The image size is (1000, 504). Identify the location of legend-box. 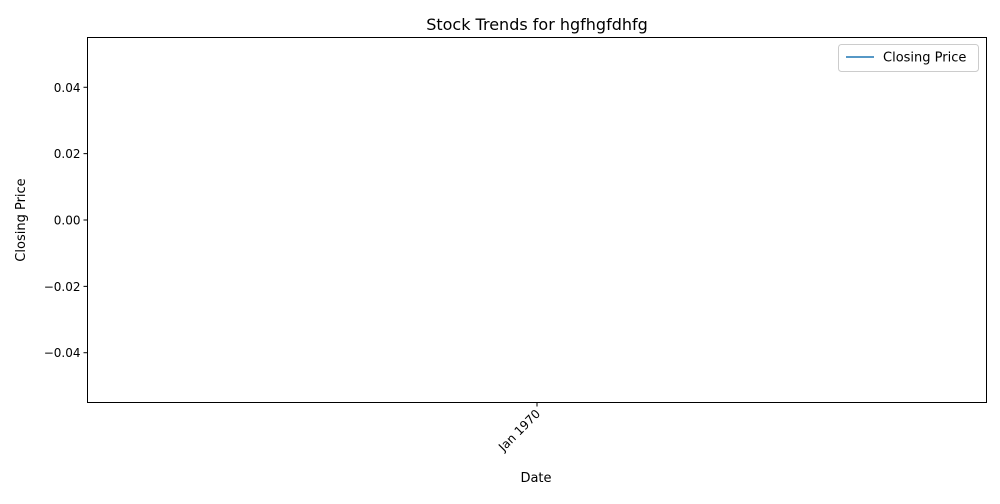
(908, 58).